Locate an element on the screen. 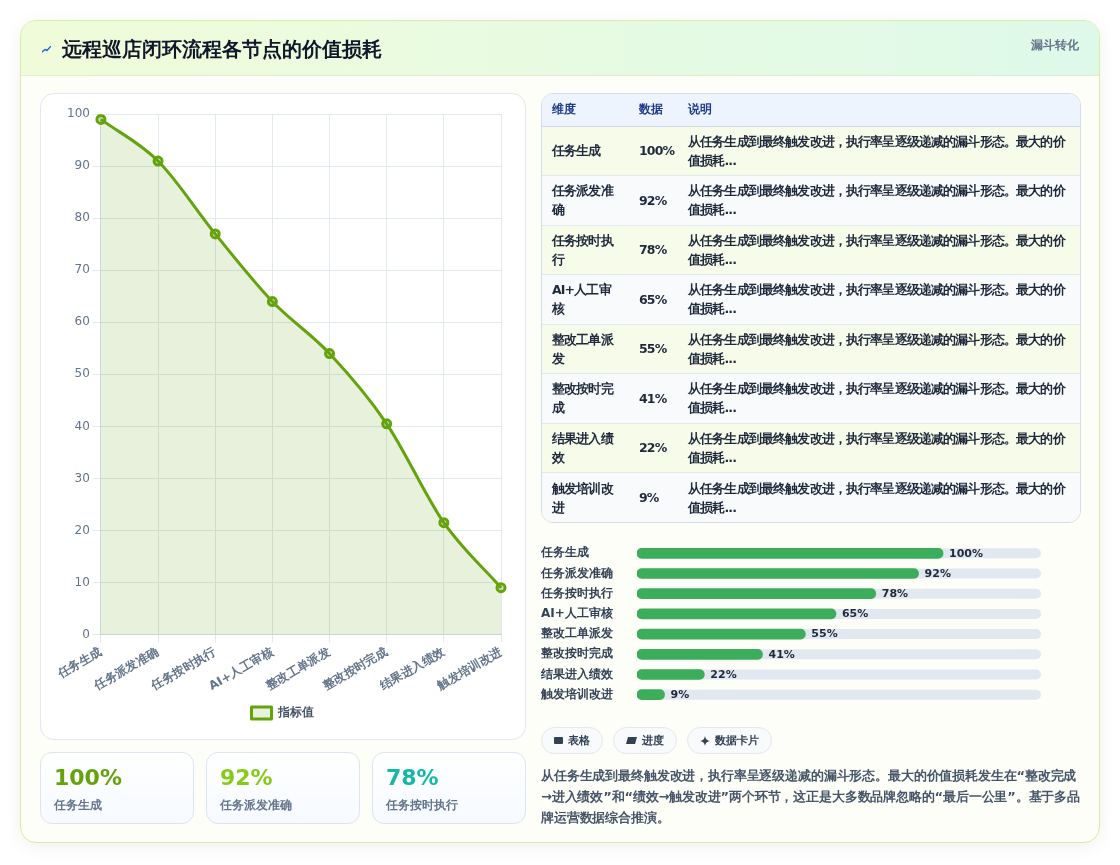 The image size is (1120, 865). text: 从任务生成到最终触发改进，执行率呈逐级递减的漏斗形态。最大的价值损耗发生在“整改完成→进入绩效”和“绩效→触发改进”两个环节，这正是大多数品牌忽略的“最后一公里”。基于多品牌运营数据综合推演。 is located at coordinates (811, 797).